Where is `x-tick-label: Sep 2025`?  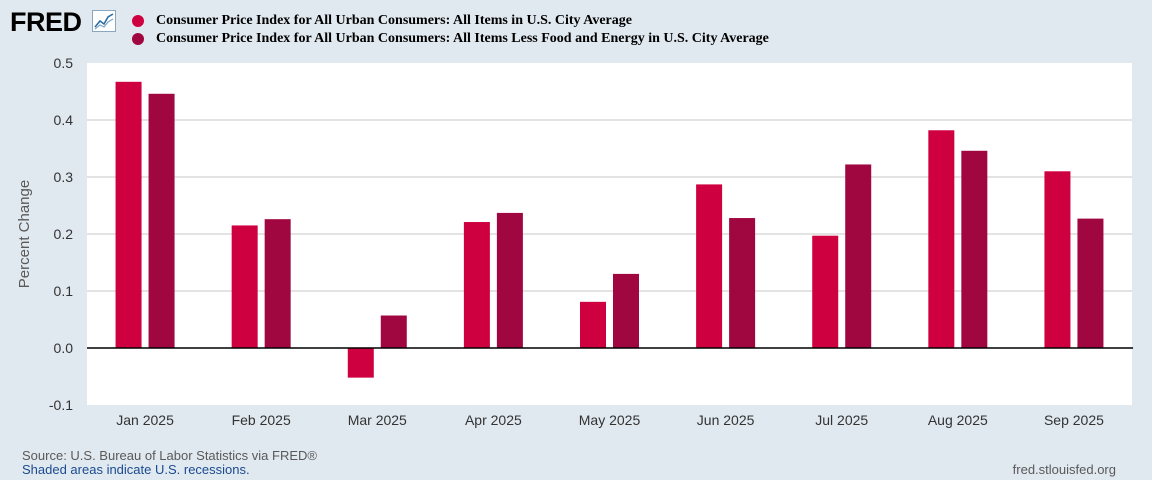
x-tick-label: Sep 2025 is located at coordinates (1074, 420).